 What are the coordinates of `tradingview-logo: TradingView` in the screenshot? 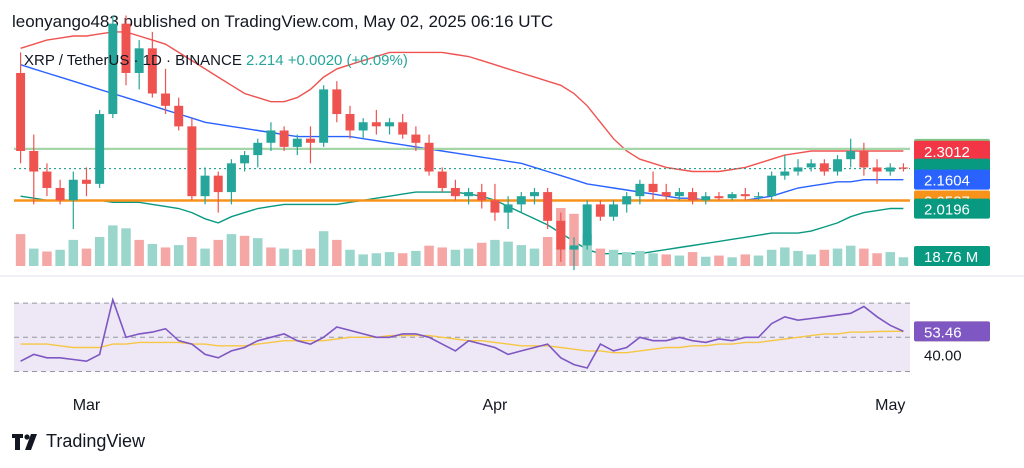 It's located at (78, 441).